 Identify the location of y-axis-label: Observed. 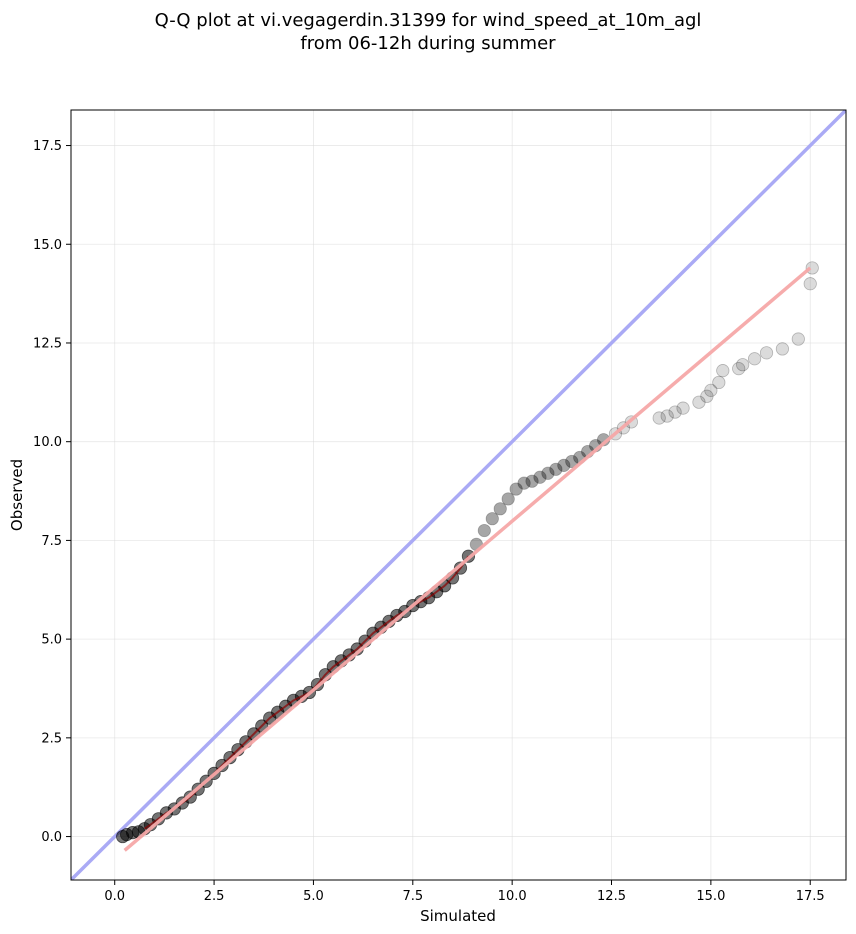
(17, 495).